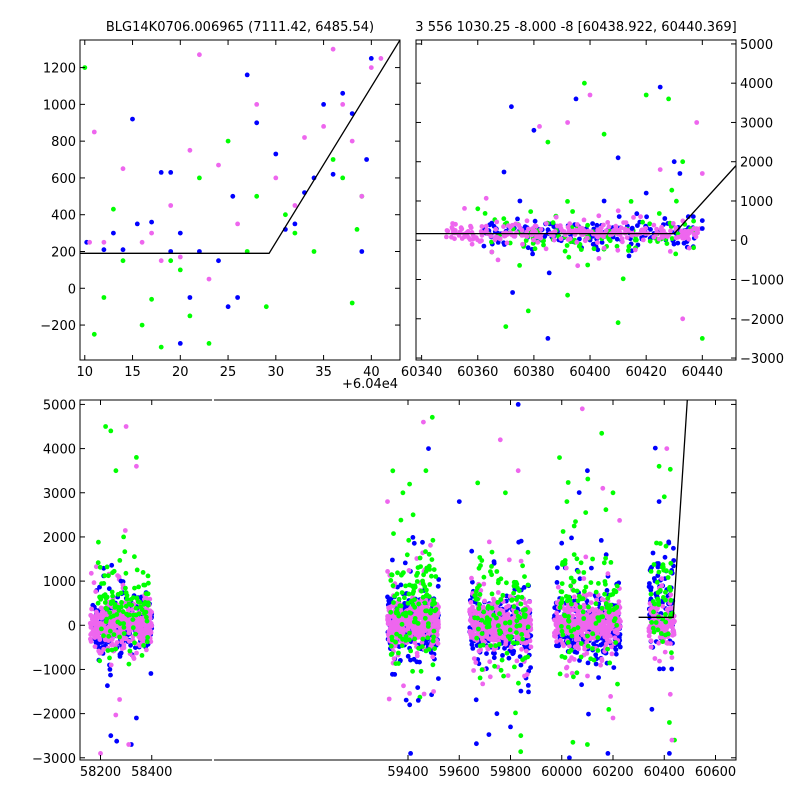 The image size is (800, 800). What do you see at coordinates (63, 179) in the screenshot?
I see `y-tick-label: 600` at bounding box center [63, 179].